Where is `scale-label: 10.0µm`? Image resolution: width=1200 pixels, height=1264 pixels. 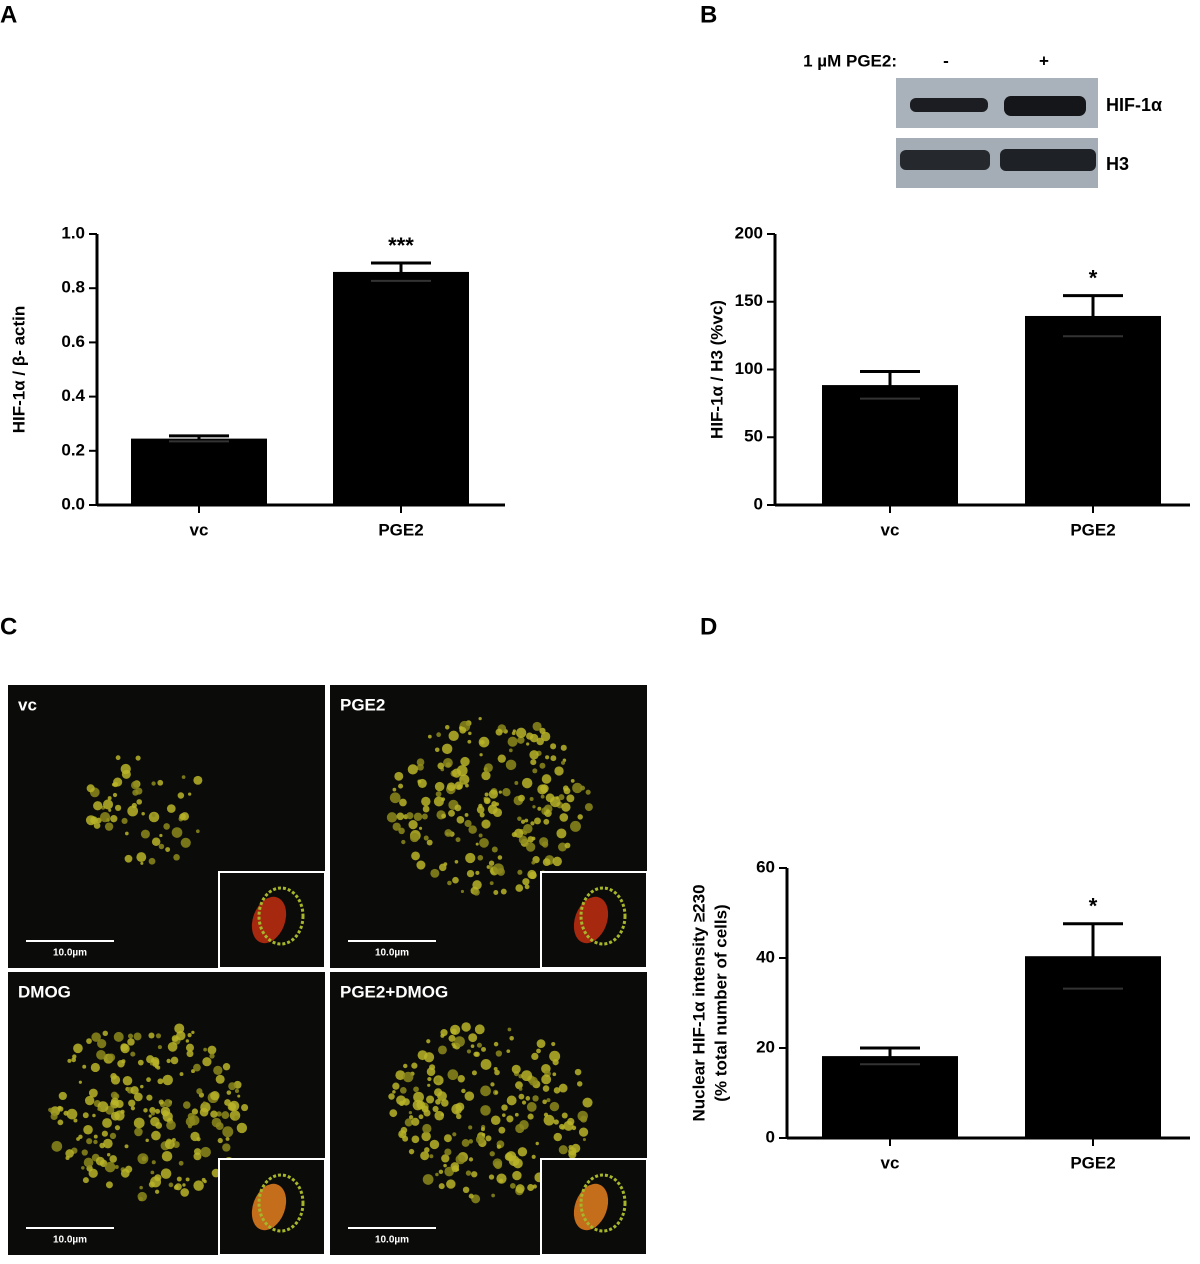
scale-label: 10.0µm is located at coordinates (70, 1240).